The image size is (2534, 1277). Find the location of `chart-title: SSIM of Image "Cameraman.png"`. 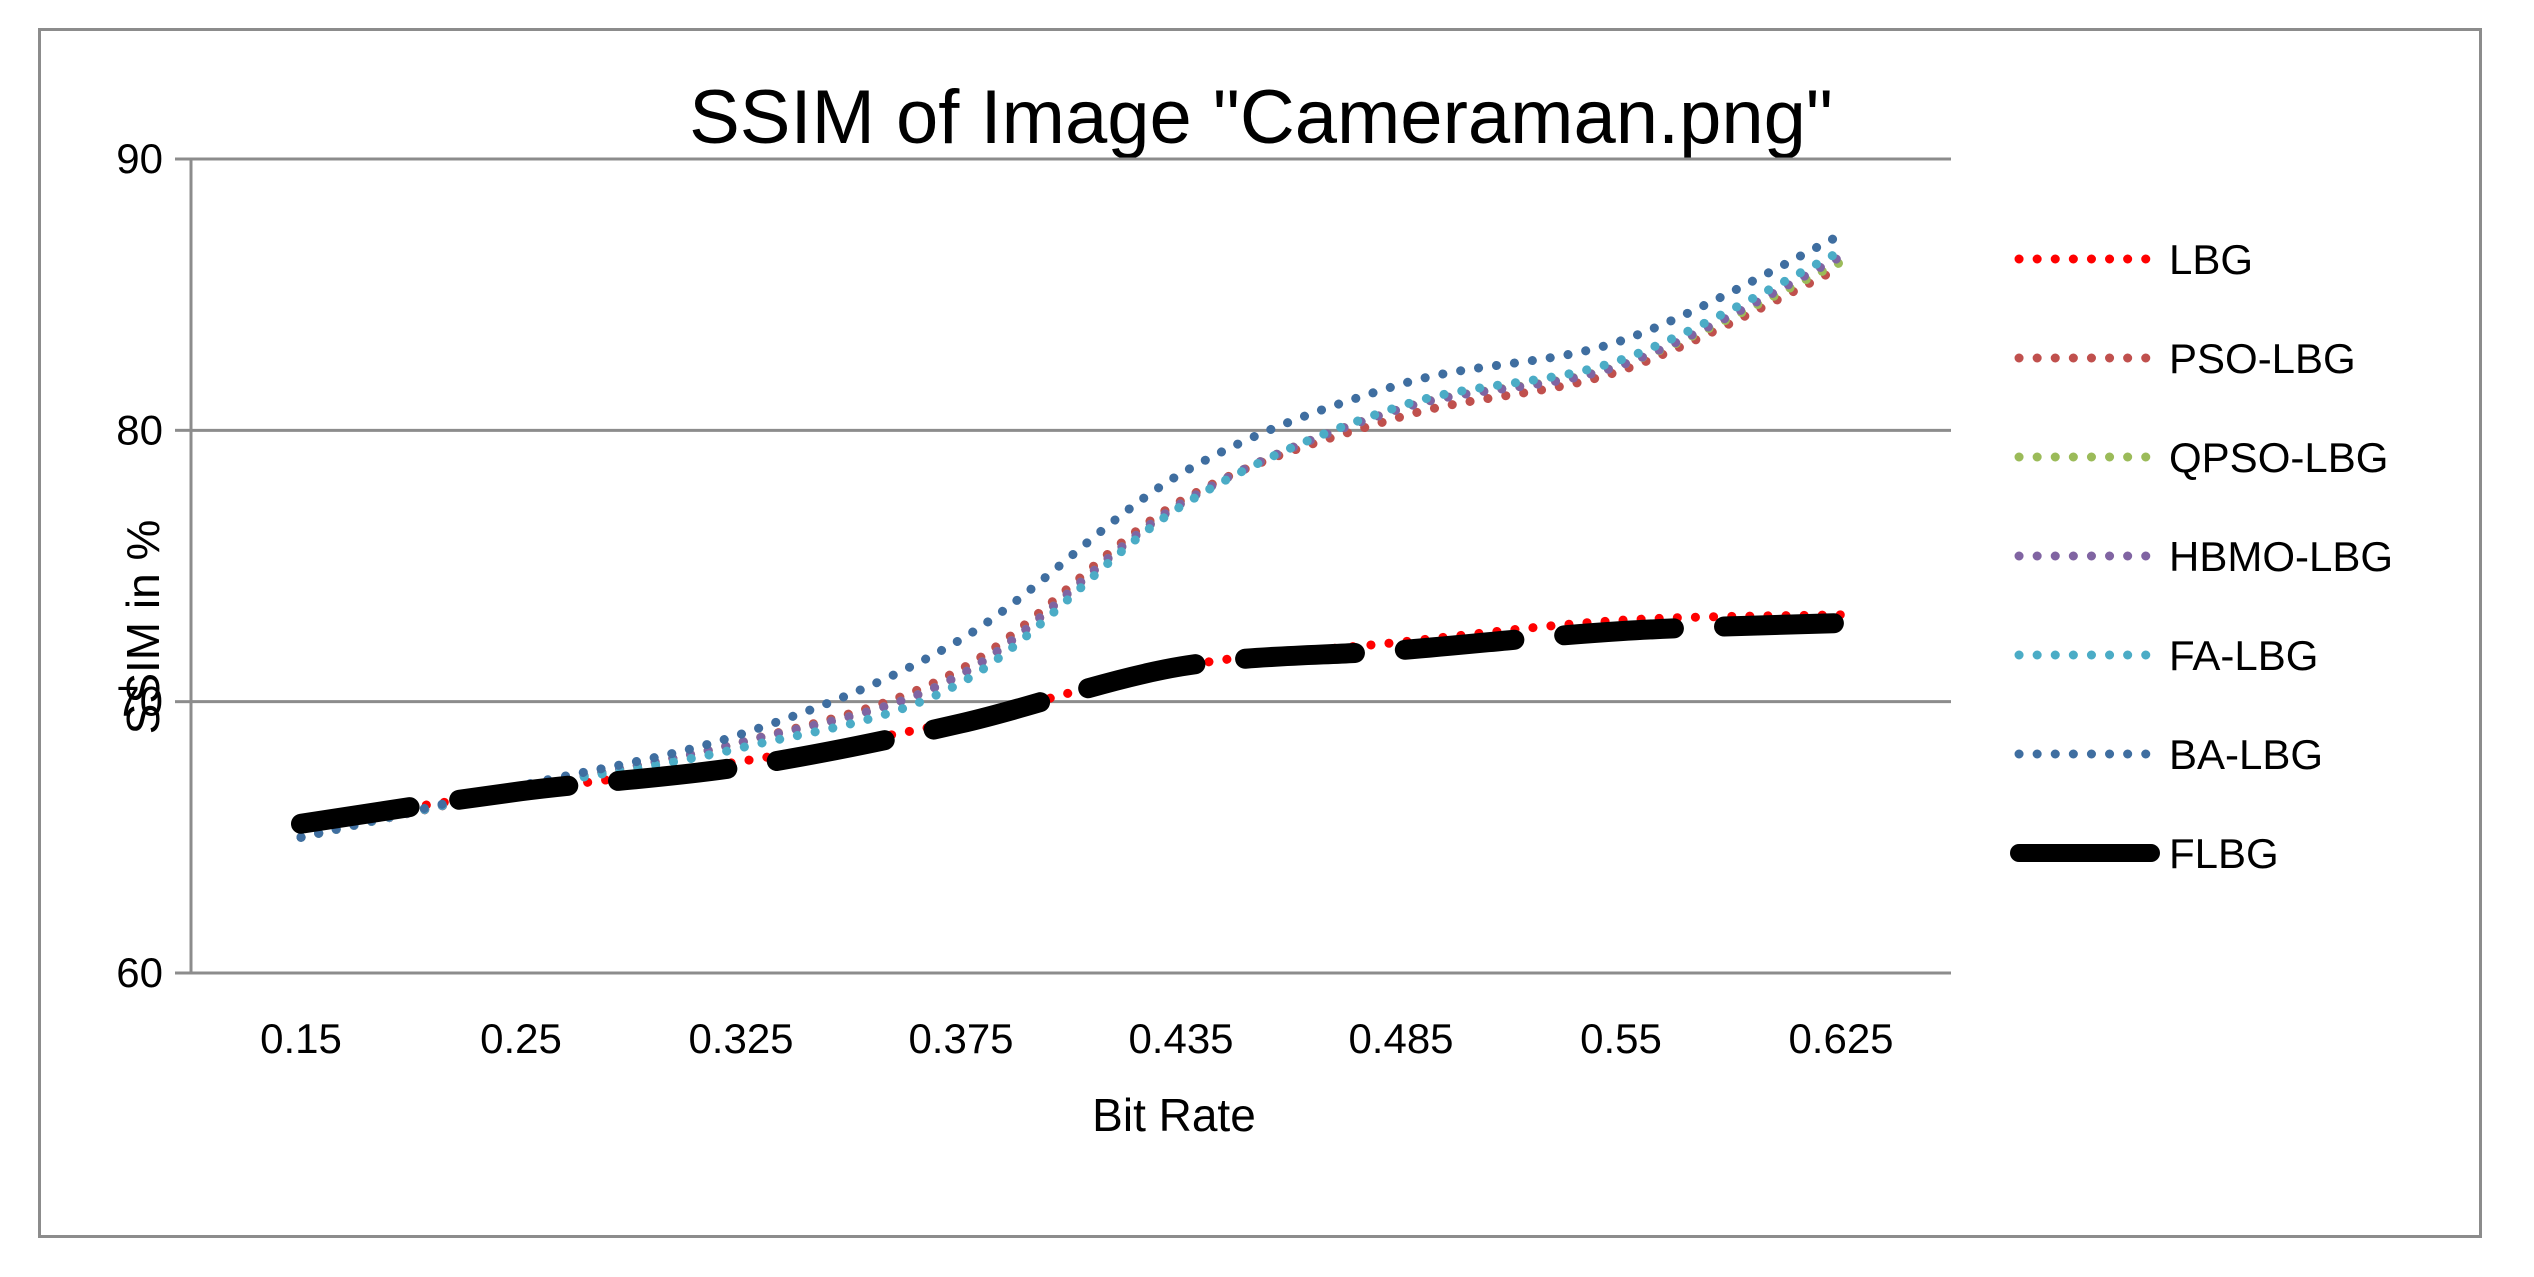

chart-title: SSIM of Image "Cameraman.png" is located at coordinates (1261, 117).